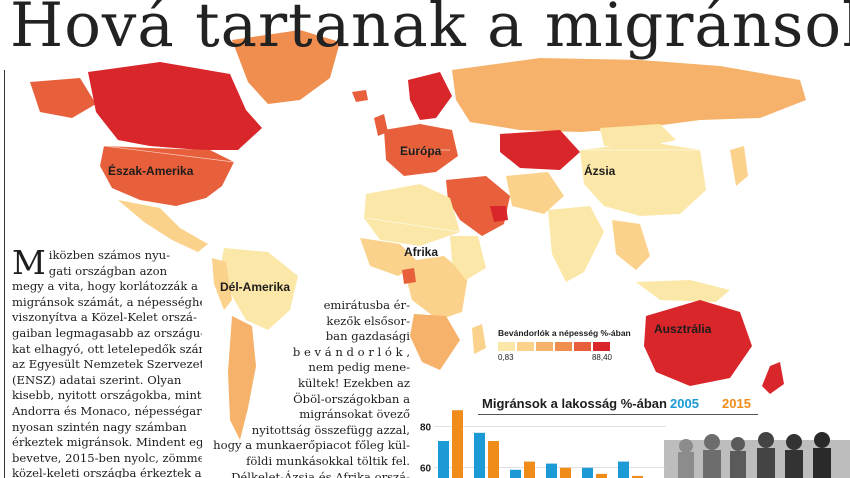  What do you see at coordinates (367, 336) in the screenshot?
I see `article-line: ban gazdasági` at bounding box center [367, 336].